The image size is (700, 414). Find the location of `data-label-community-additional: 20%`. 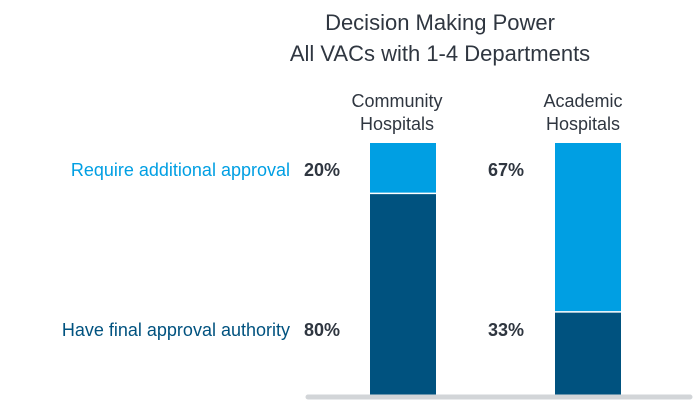

data-label-community-additional: 20% is located at coordinates (322, 170).